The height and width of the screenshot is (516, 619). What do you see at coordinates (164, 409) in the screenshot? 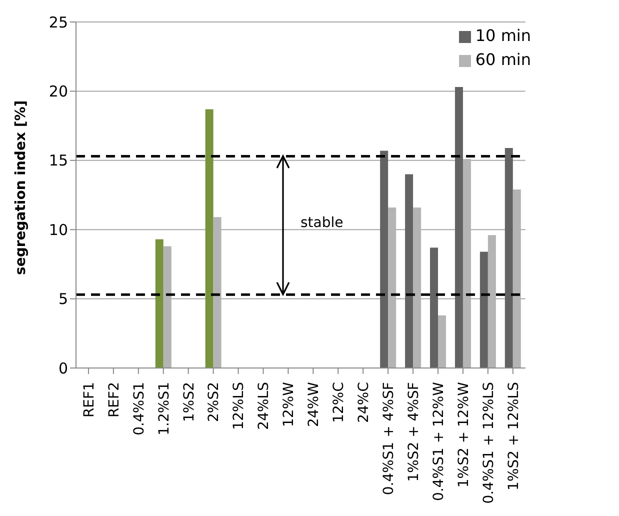
I see `x-tick-label: 1.2%S1` at bounding box center [164, 409].